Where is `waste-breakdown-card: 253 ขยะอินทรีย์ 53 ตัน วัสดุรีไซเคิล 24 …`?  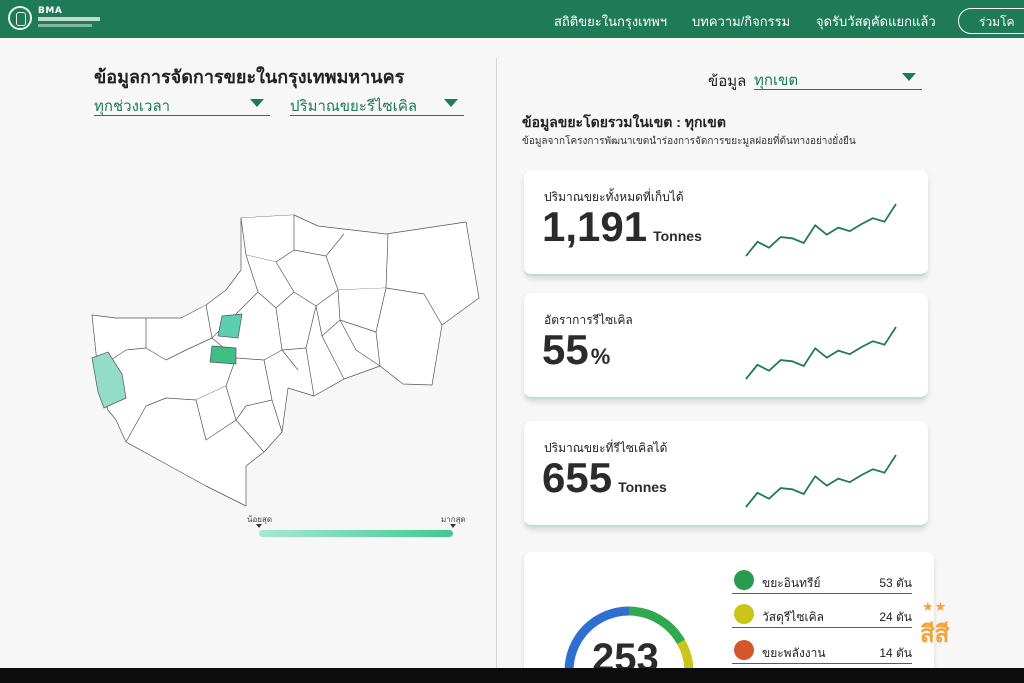 waste-breakdown-card: 253 ขยะอินทรีย์ 53 ตัน วัสดุรีไซเคิล 24 … is located at coordinates (729, 611).